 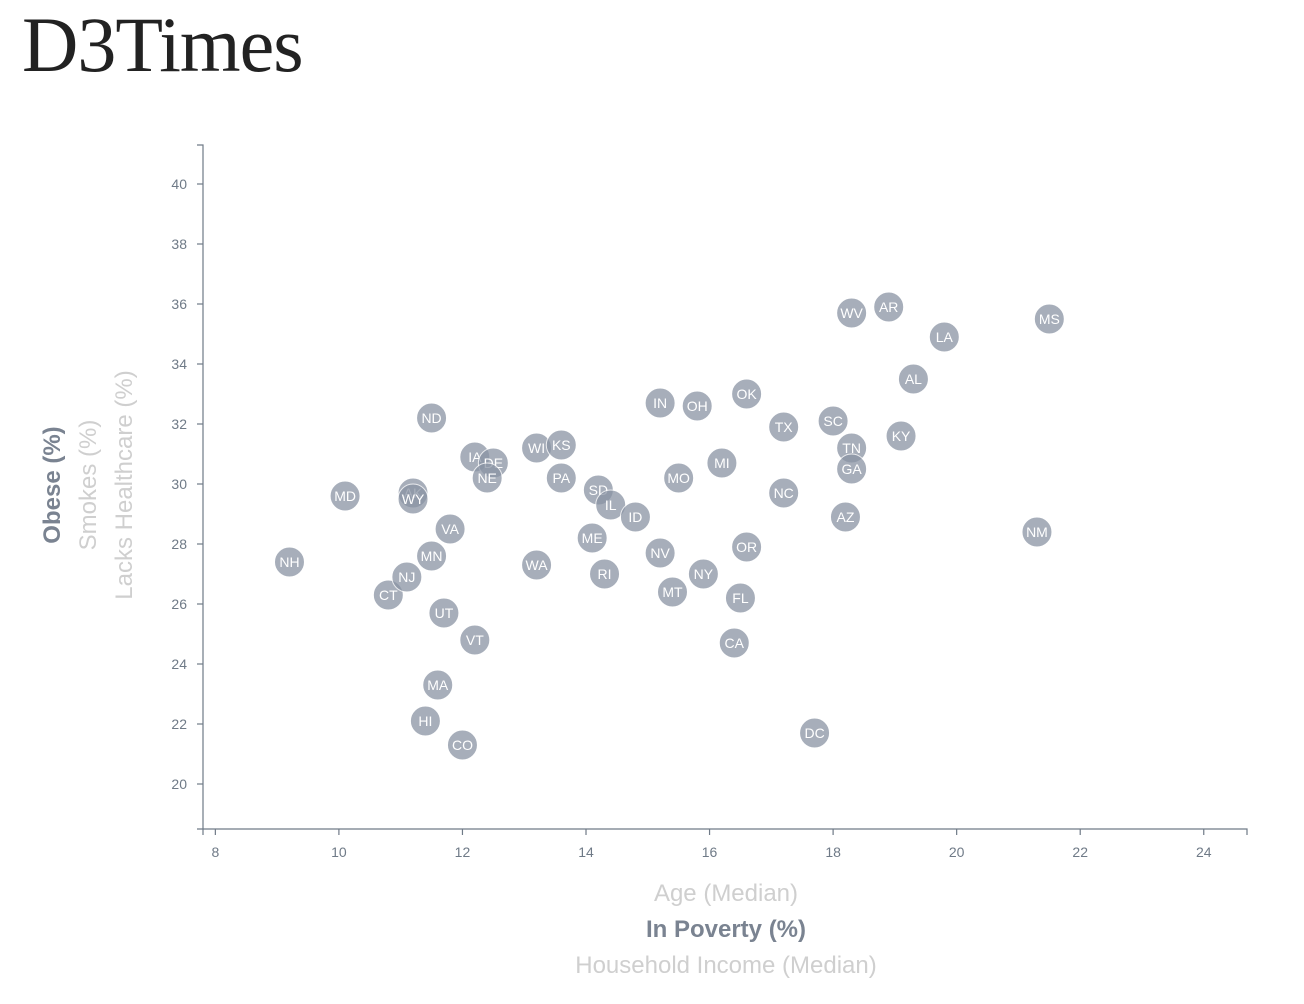 I want to click on state-point: WY, so click(x=413, y=499).